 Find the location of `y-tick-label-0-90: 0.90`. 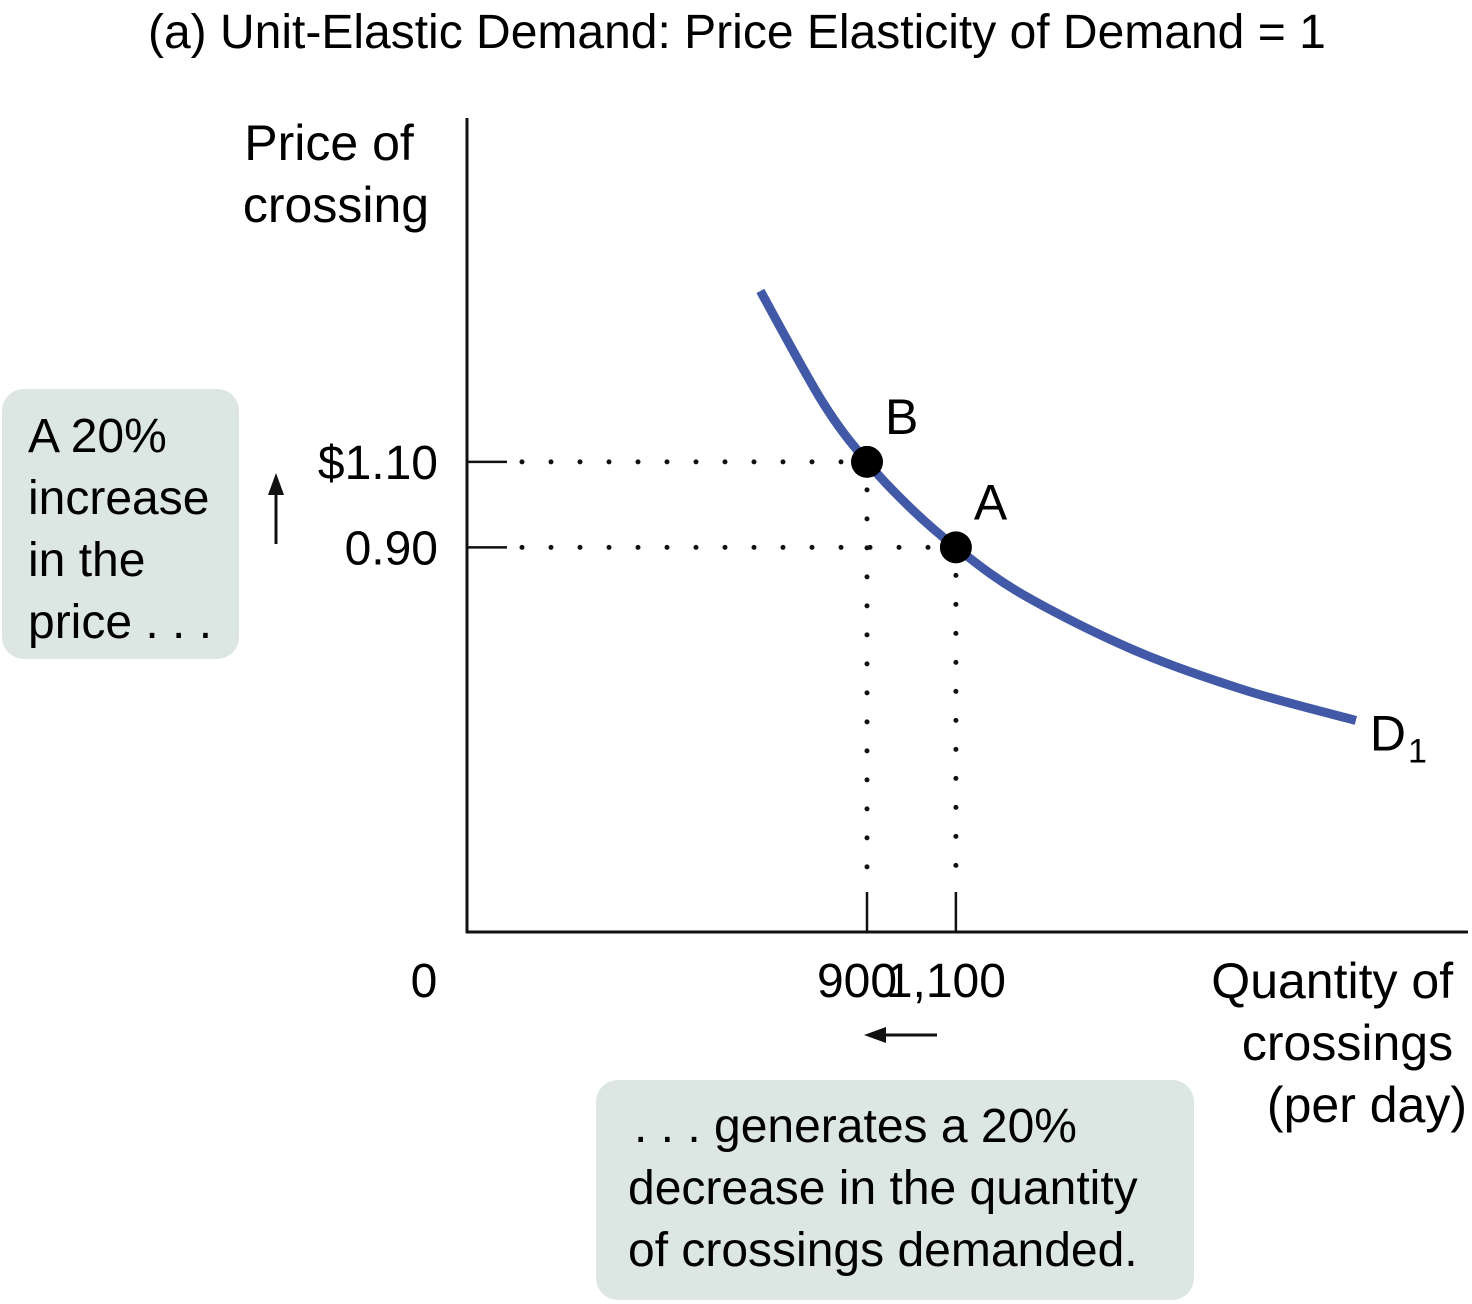

y-tick-label-0-90: 0.90 is located at coordinates (391, 548).